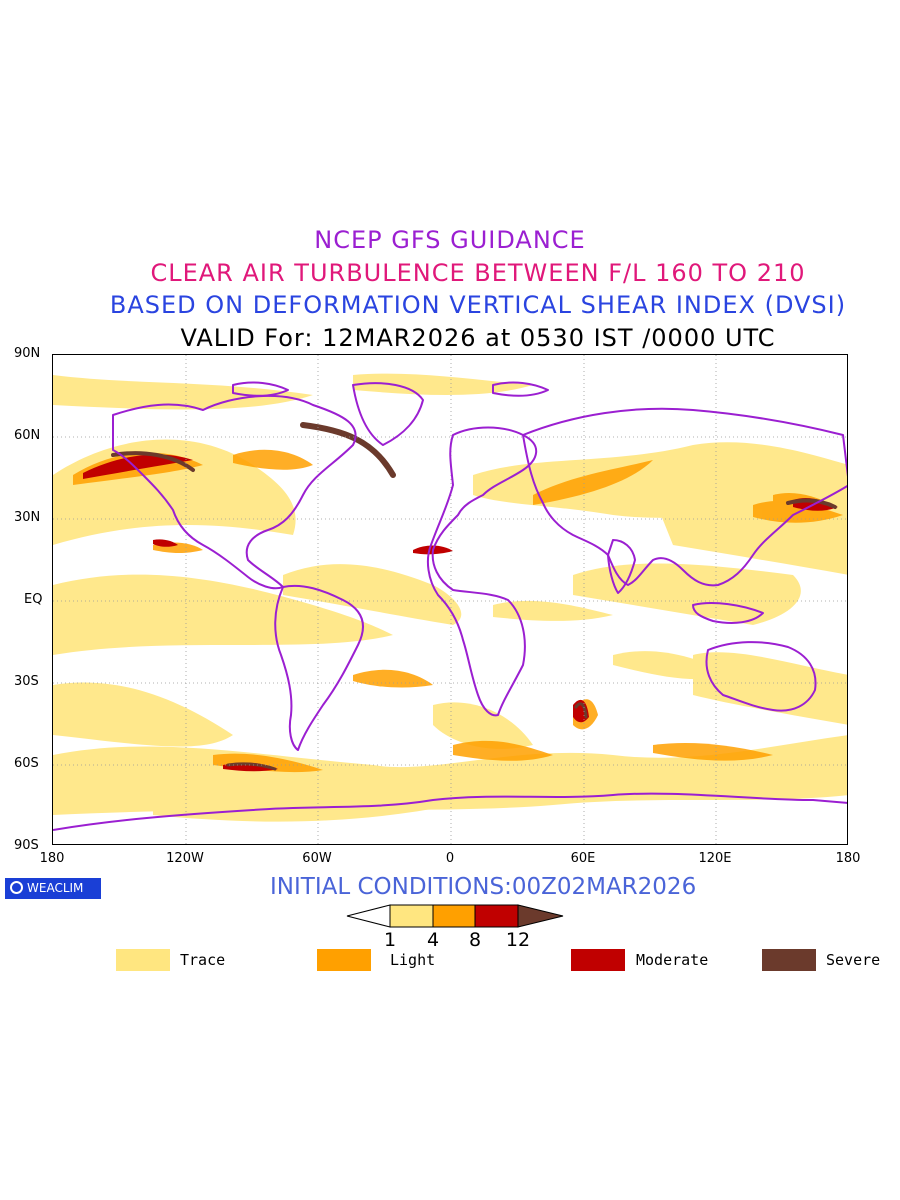 This screenshot has width=900, height=1200. Describe the element at coordinates (27, 353) in the screenshot. I see `y-axis-label-90n: 90N` at that location.